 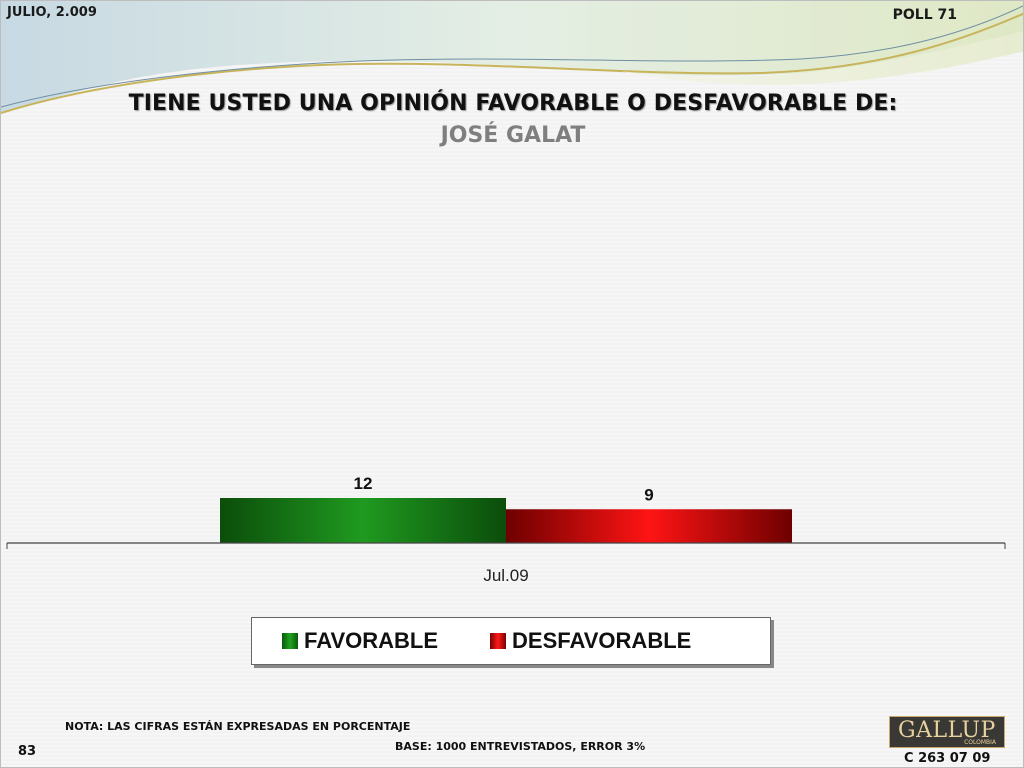 I want to click on data-label-favorable: 12, so click(x=363, y=483).